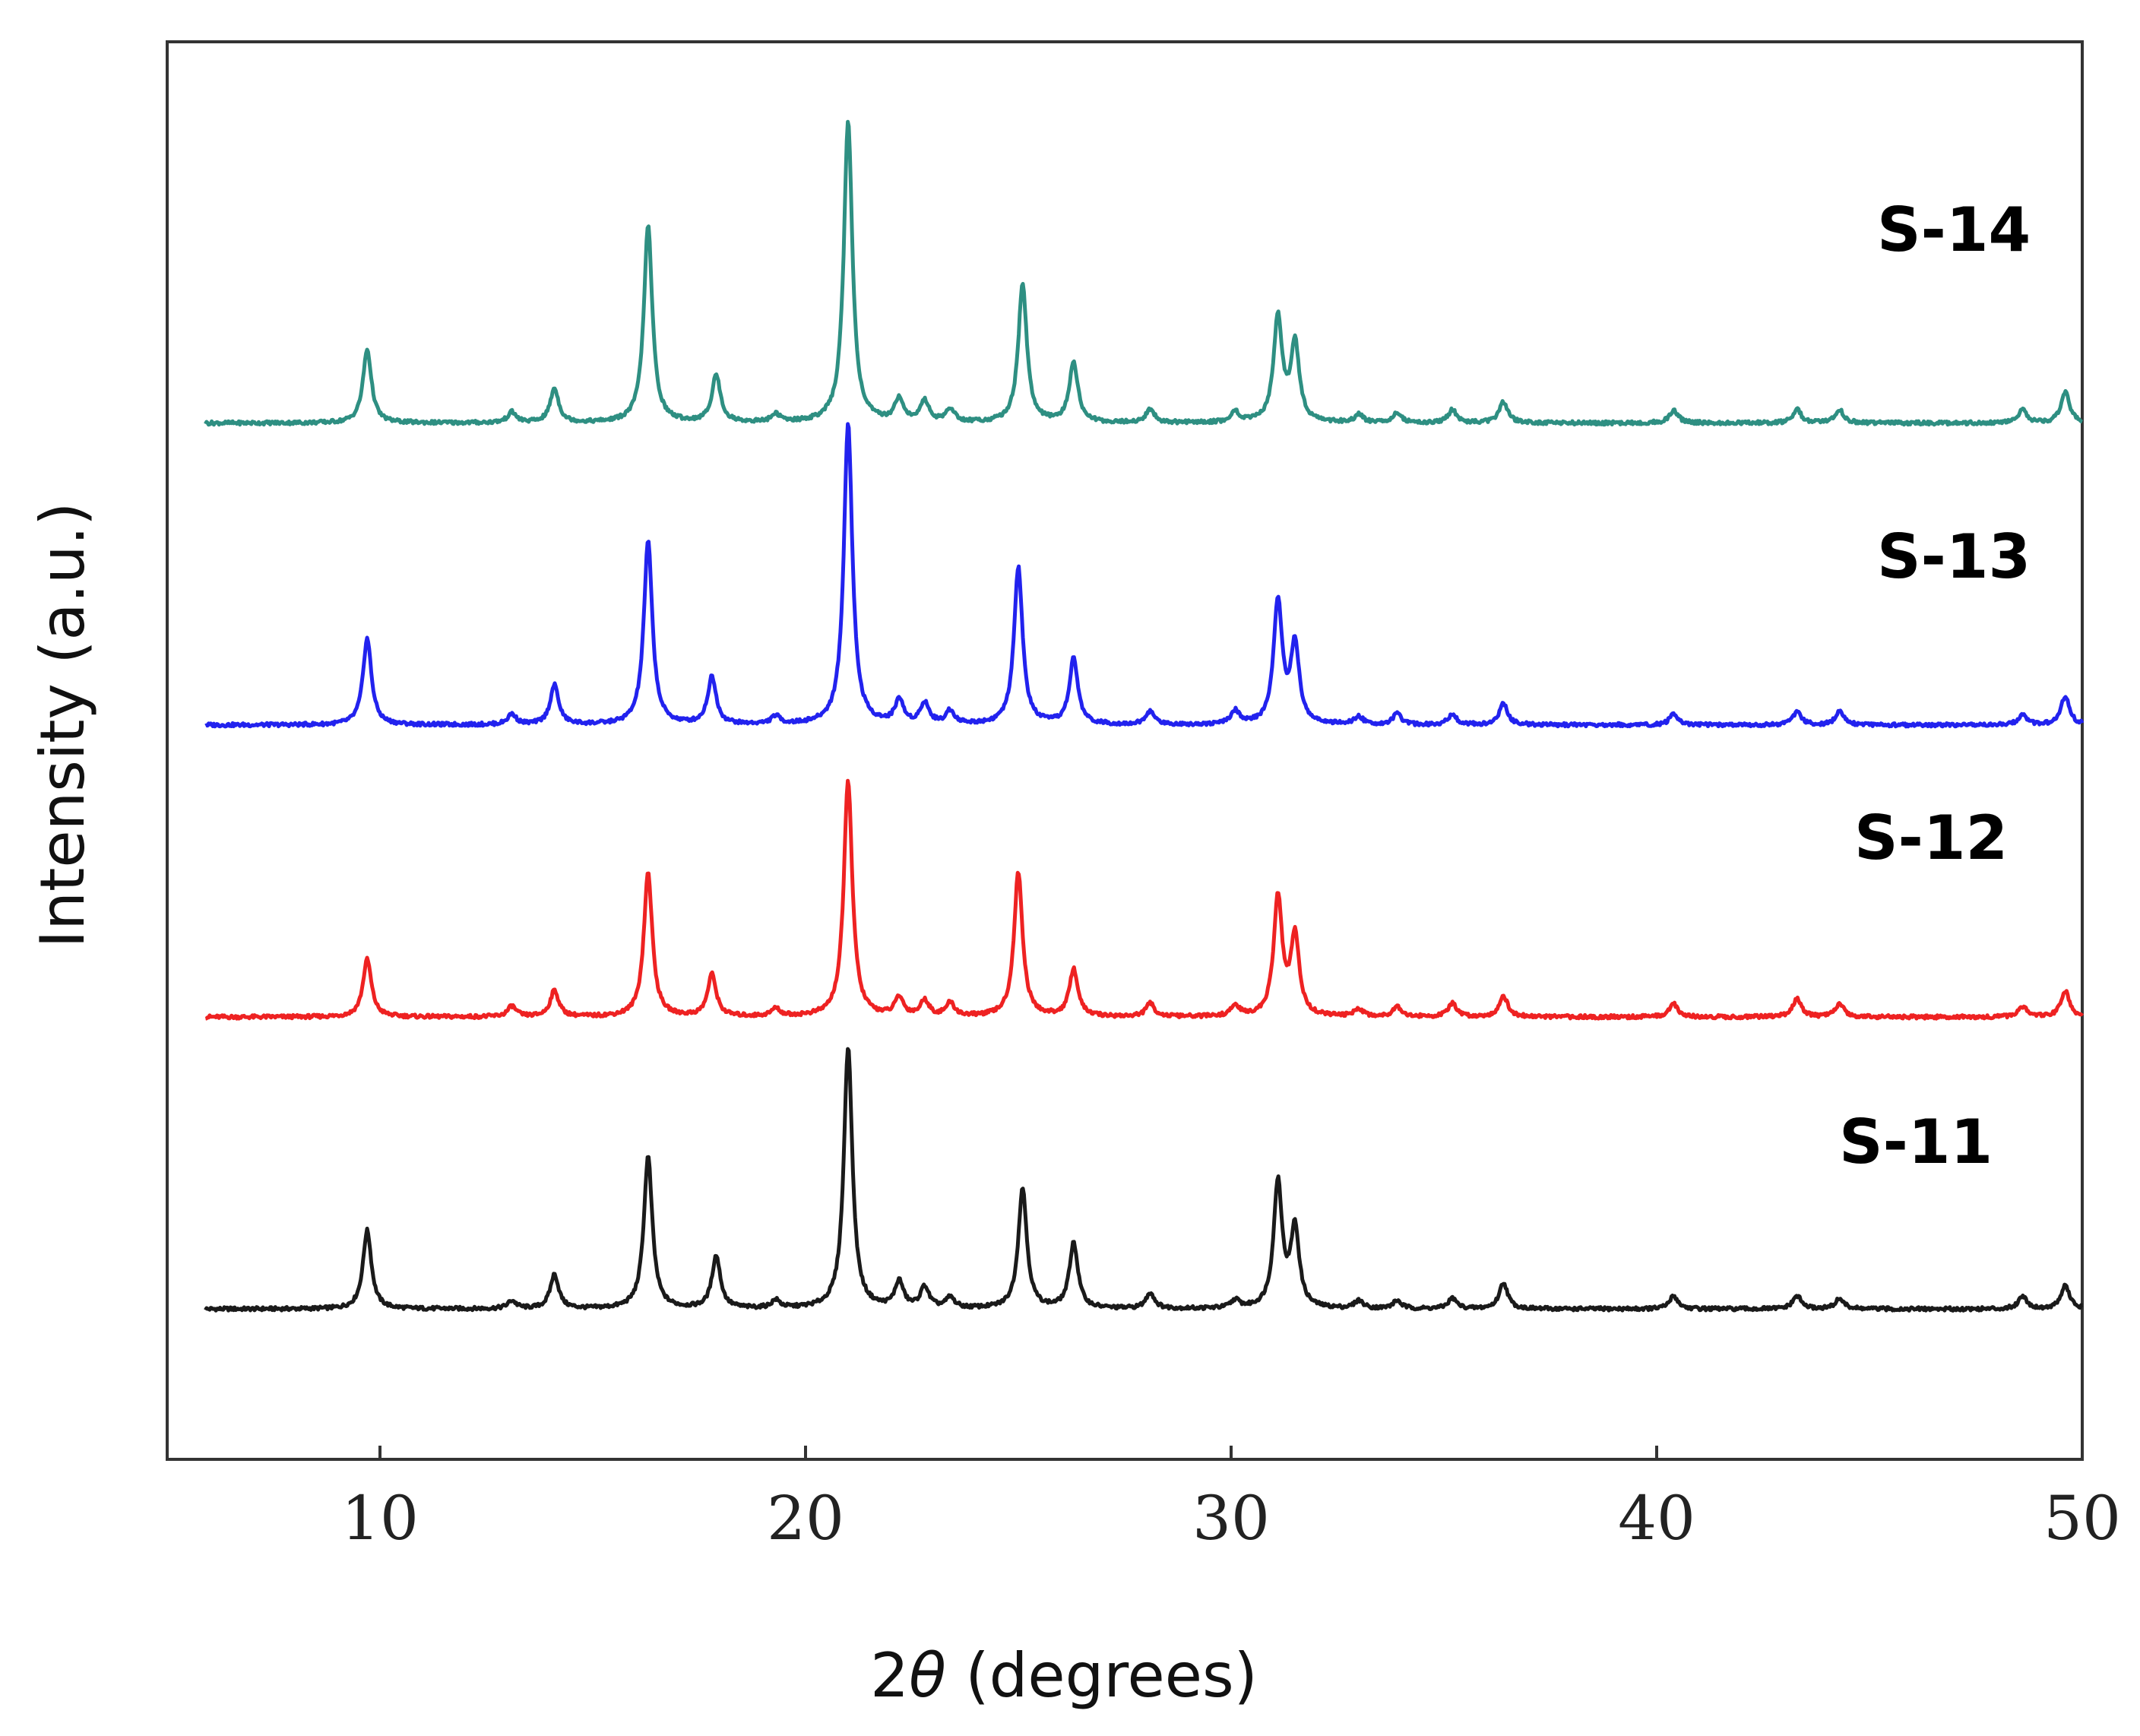 The height and width of the screenshot is (1736, 2140). I want to click on x-tick-label: 40, so click(1656, 1518).